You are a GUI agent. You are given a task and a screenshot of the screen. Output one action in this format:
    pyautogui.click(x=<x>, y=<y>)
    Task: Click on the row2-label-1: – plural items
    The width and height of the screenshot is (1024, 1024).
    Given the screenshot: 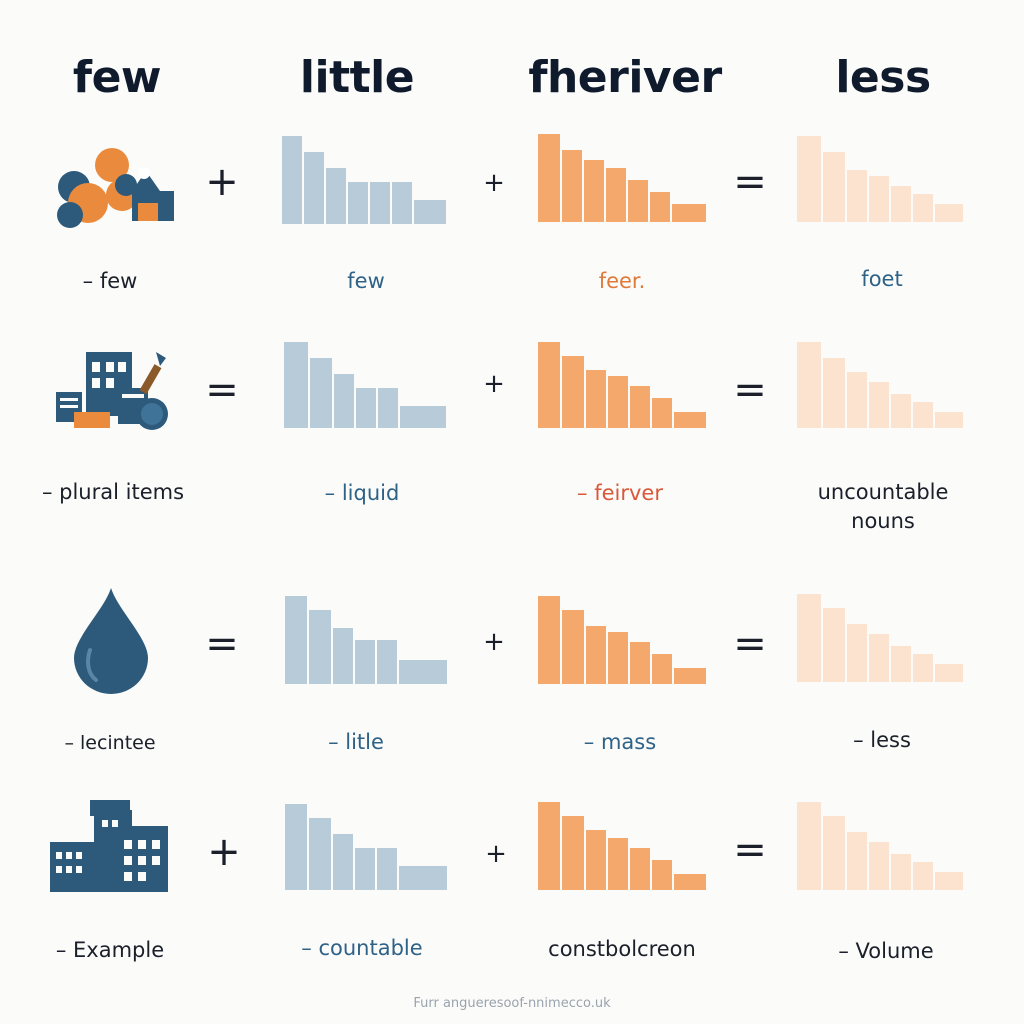 What is the action you would take?
    pyautogui.click(x=113, y=492)
    